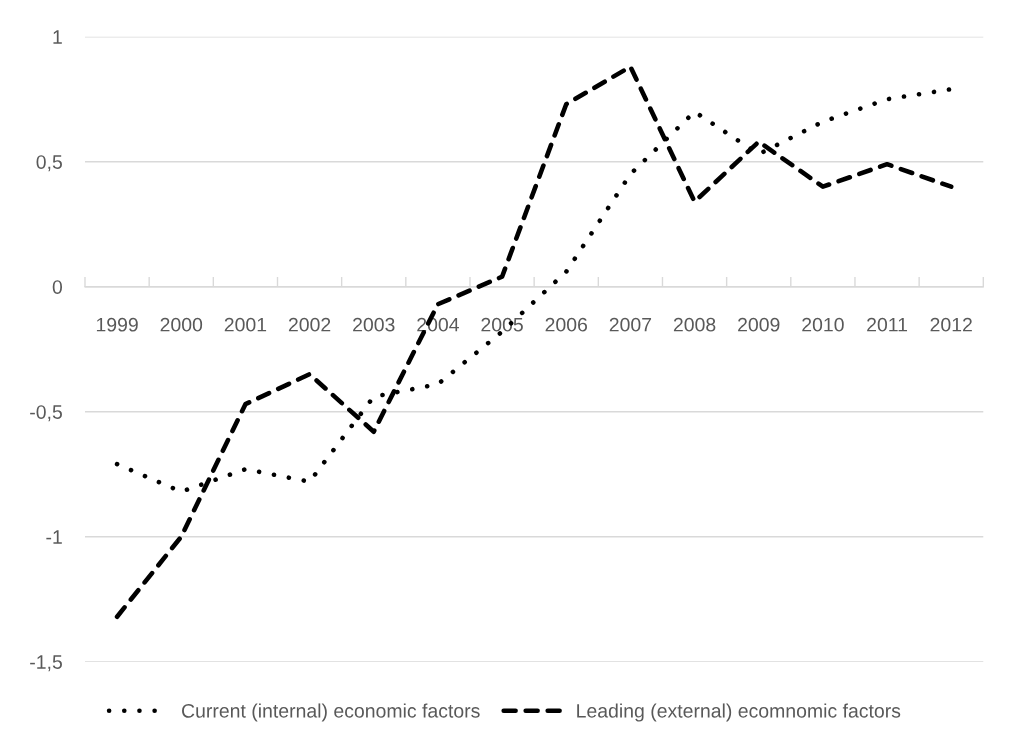 The image size is (1010, 749). Describe the element at coordinates (630, 324) in the screenshot. I see `x-tick-label: 2007` at that location.